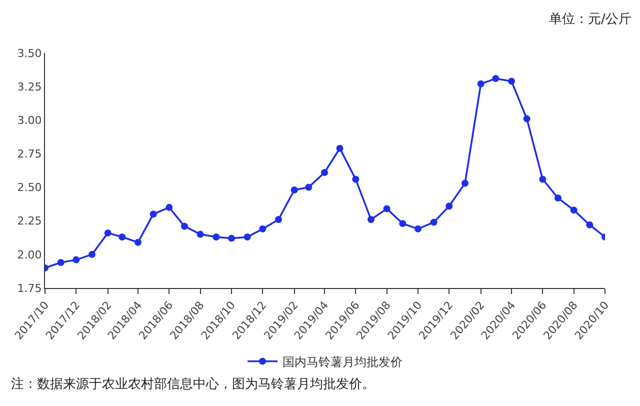  I want to click on text: 注：数据来源于农业农村部信息中心，图为马铃薯月均批发价。, so click(193, 384).